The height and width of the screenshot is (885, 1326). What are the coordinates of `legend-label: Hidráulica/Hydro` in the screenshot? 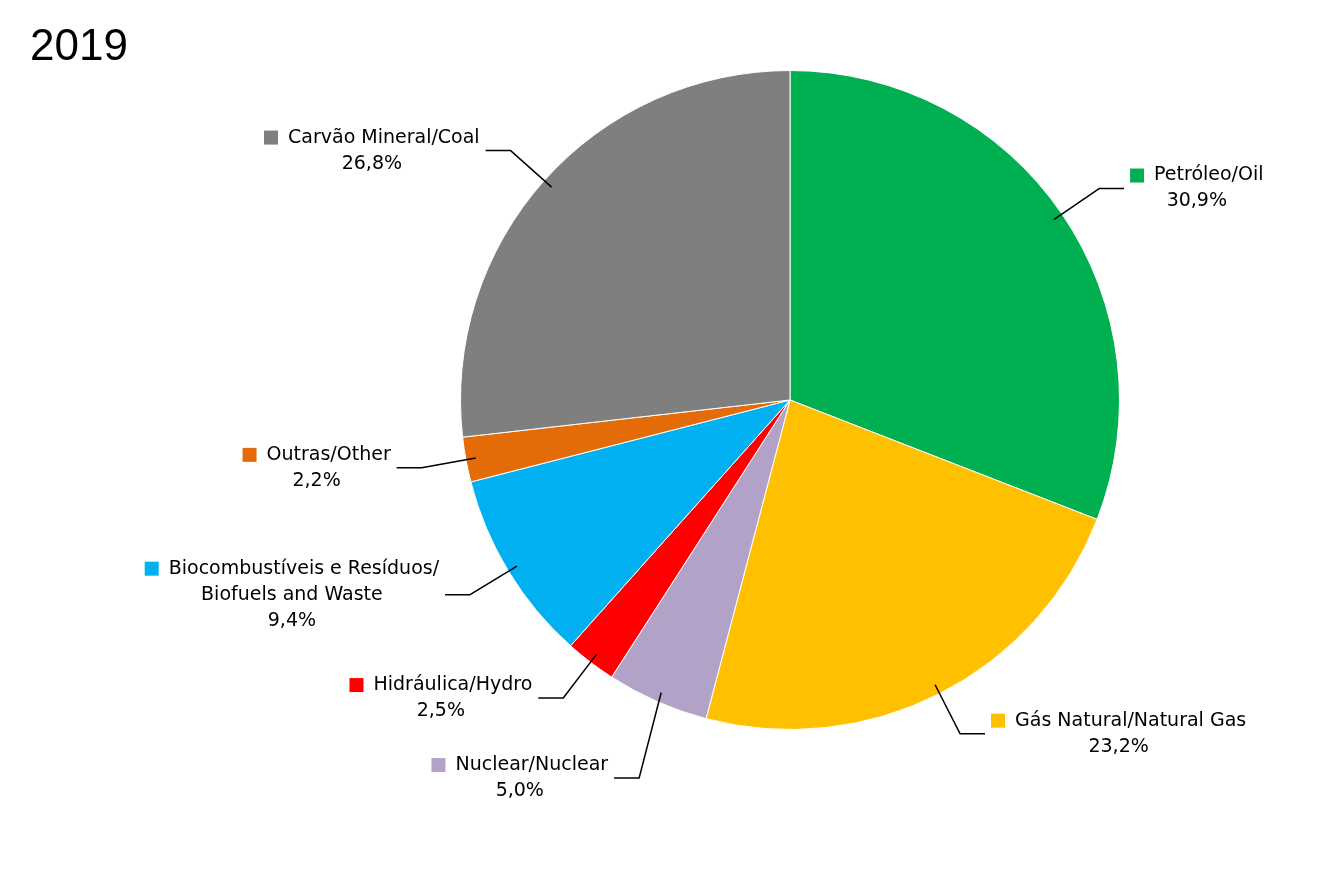 It's located at (453, 683).